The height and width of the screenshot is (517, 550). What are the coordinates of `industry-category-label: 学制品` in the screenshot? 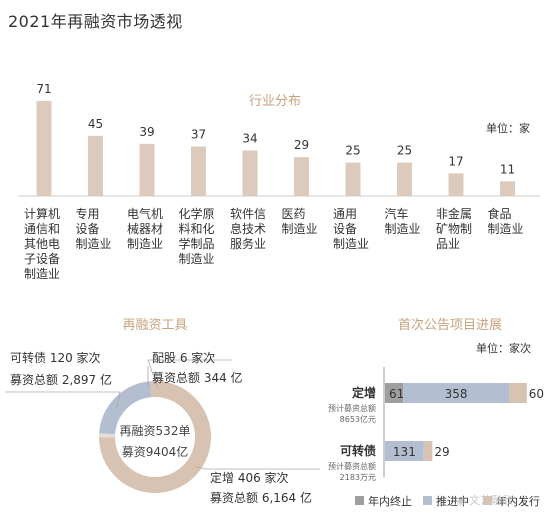 It's located at (197, 243).